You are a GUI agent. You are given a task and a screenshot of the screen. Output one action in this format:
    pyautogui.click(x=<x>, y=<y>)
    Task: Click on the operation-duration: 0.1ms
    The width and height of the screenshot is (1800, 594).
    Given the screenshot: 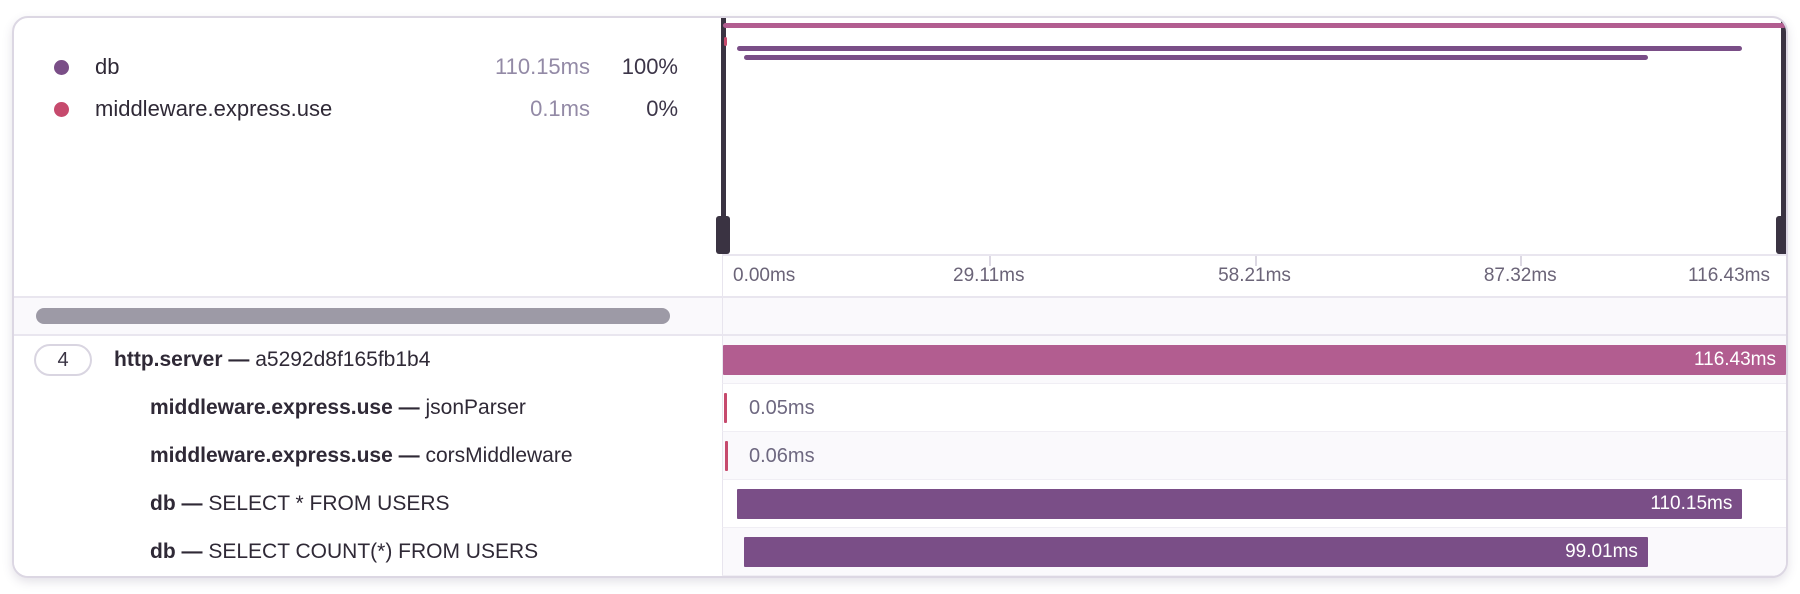 What is the action you would take?
    pyautogui.click(x=560, y=108)
    